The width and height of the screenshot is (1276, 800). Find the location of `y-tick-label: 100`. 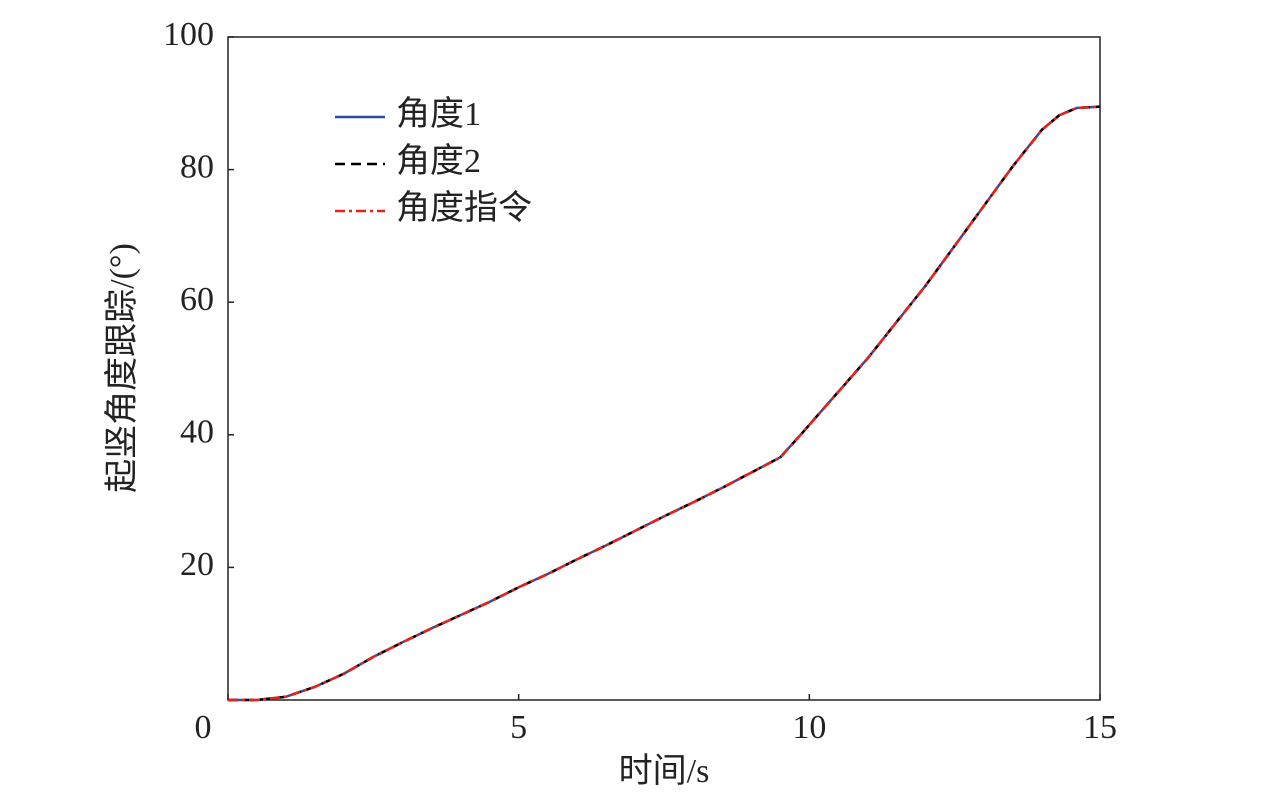

y-tick-label: 100 is located at coordinates (188, 34).